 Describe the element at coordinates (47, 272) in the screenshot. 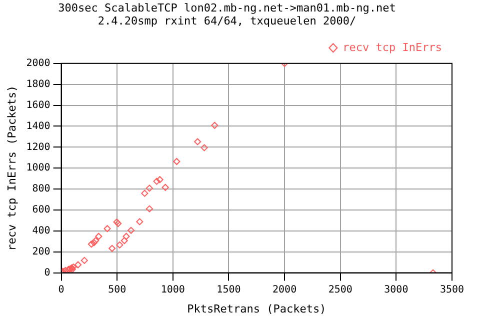

I see `y-tick-label: 0` at that location.